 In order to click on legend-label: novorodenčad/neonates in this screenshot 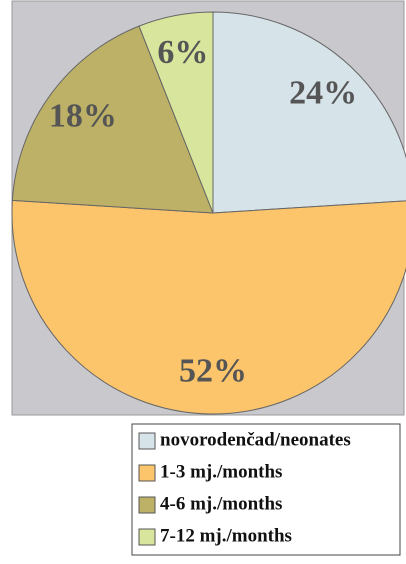, I will do `click(255, 439)`.